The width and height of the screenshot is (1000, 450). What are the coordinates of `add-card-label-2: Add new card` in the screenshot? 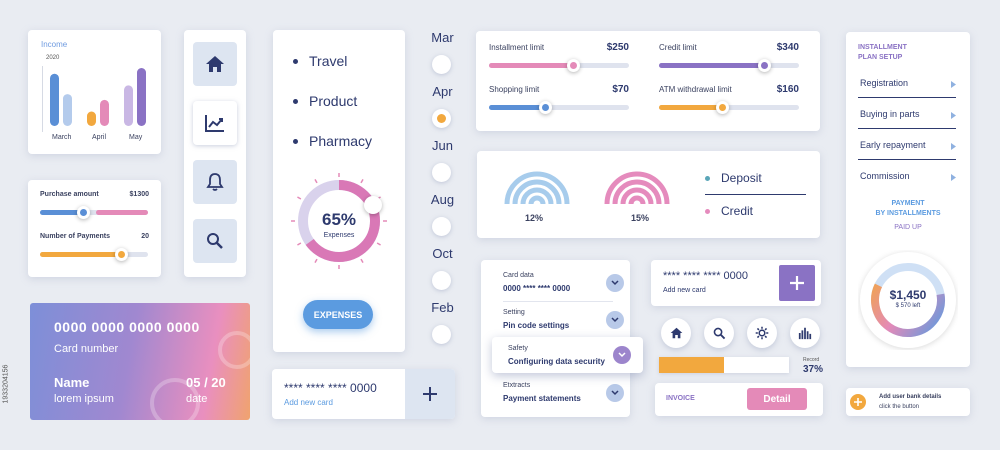 It's located at (684, 290).